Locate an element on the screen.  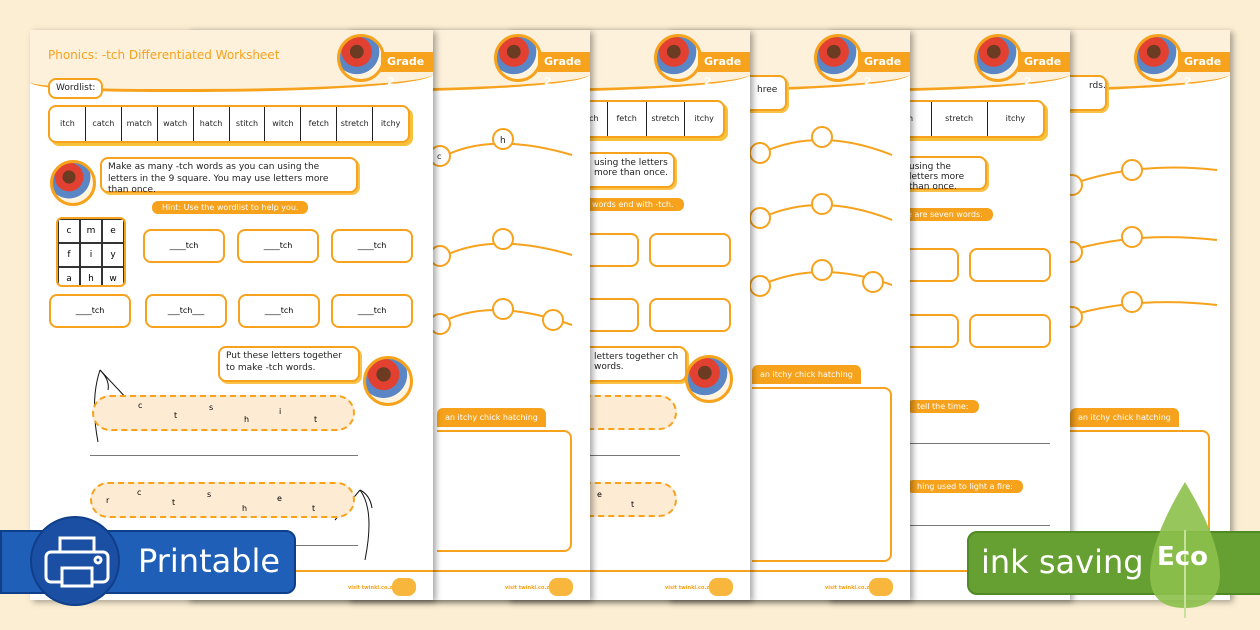
grid-letter: i is located at coordinates (91, 255).